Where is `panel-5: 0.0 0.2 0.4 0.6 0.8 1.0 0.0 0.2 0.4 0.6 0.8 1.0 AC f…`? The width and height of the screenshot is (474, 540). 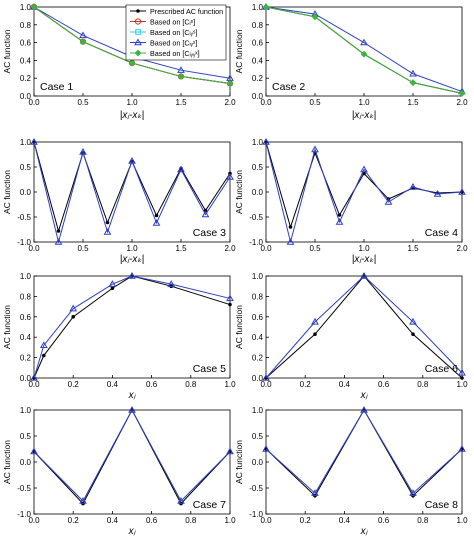 panel-5: 0.0 0.2 0.4 0.6 0.8 1.0 0.0 0.2 0.4 0.6 0.8 1.0 AC f… is located at coordinates (119, 336).